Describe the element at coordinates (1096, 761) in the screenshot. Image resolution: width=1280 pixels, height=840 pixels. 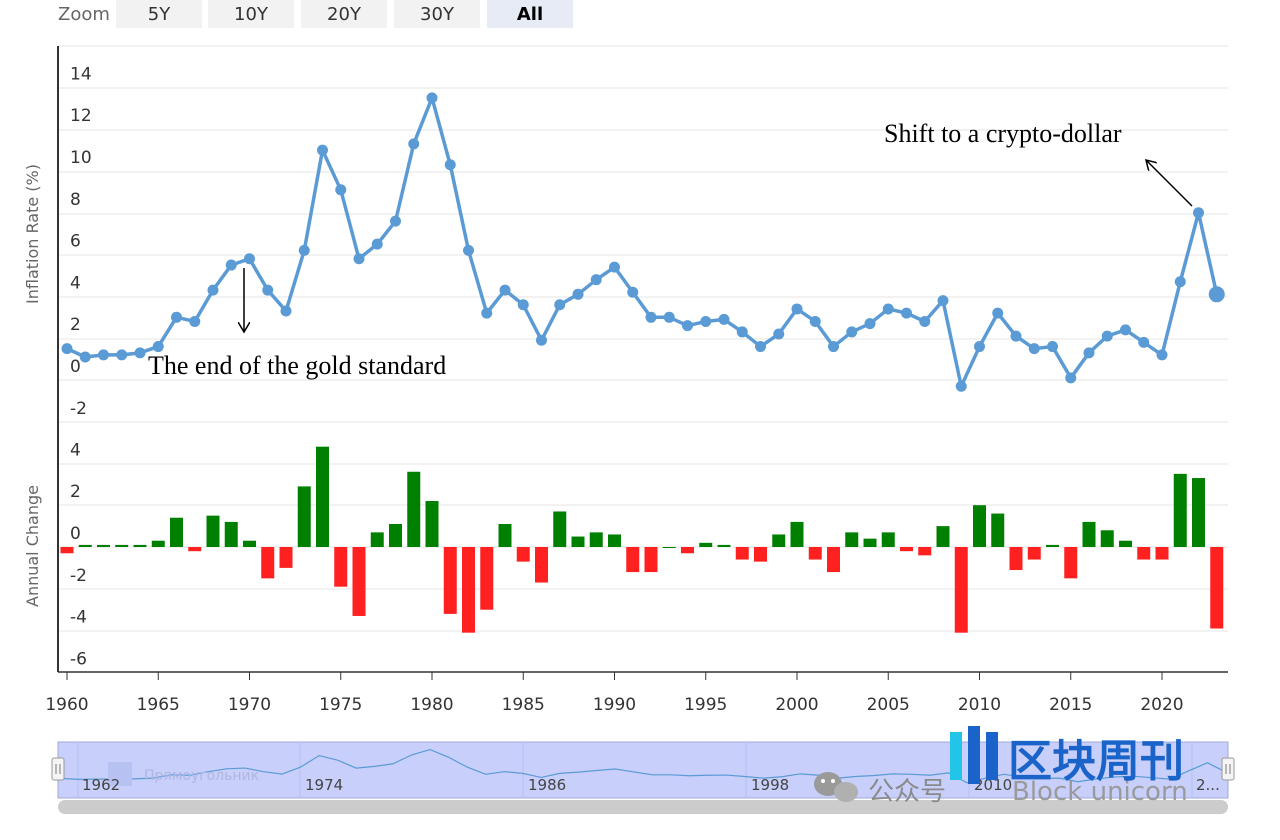
I see `brand-name: 区块周刊` at that location.